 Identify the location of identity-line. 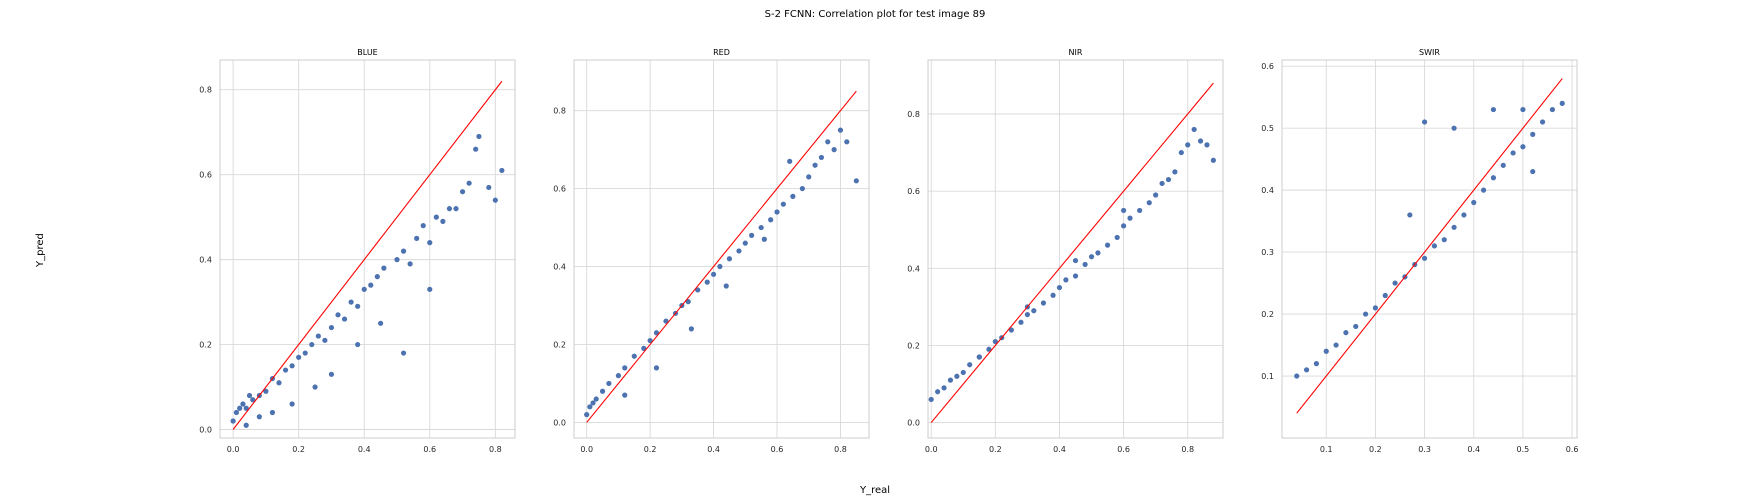
(367, 255).